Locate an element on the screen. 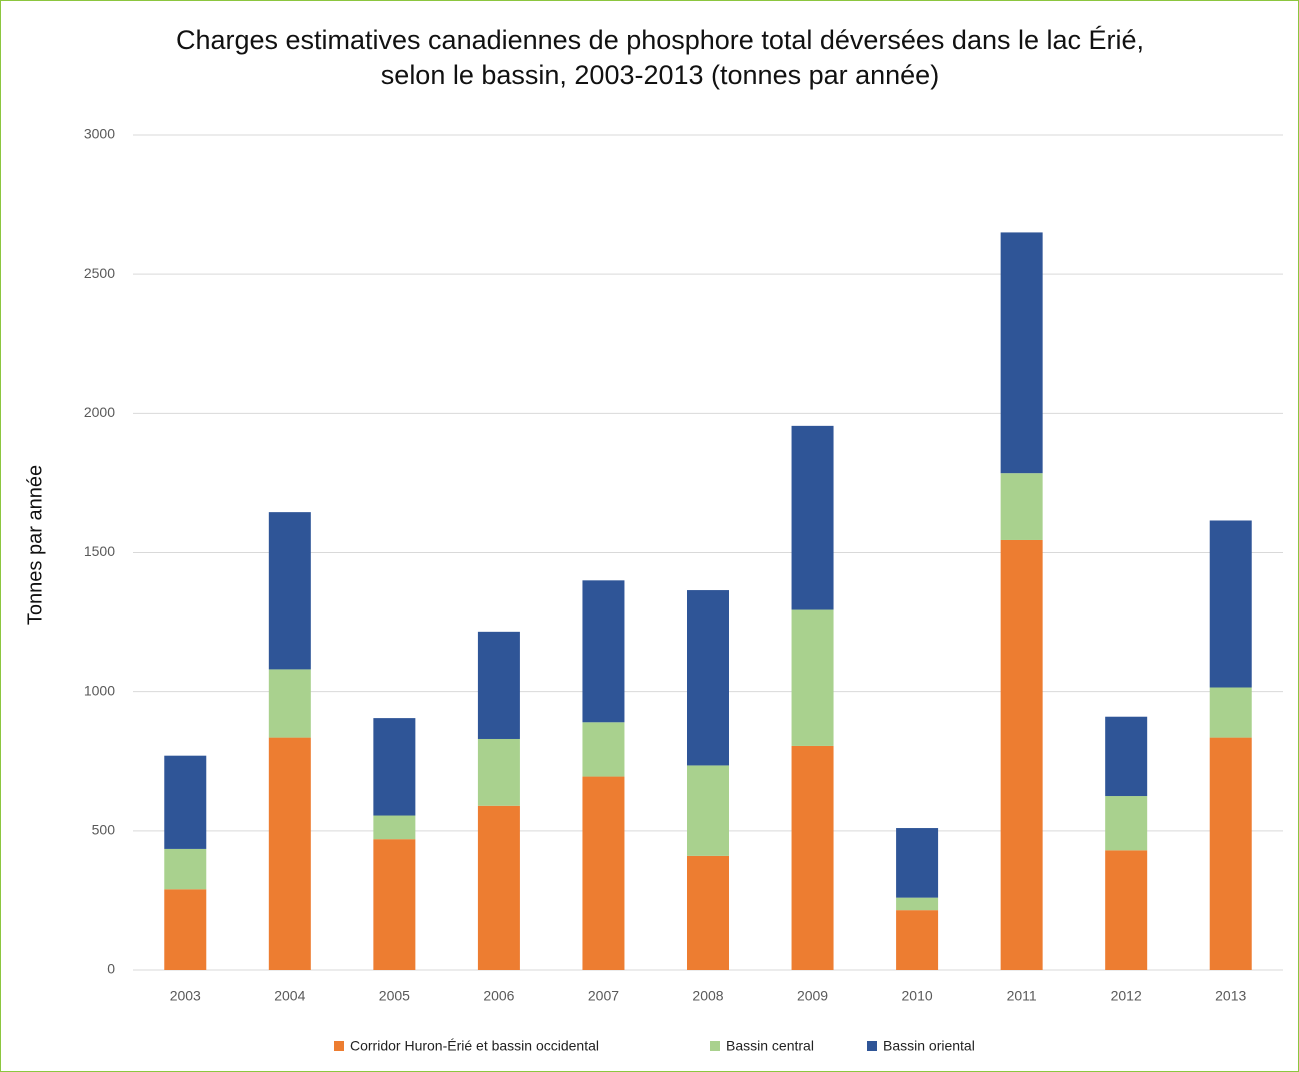 This screenshot has width=1299, height=1072. x-tick-label: 2006 is located at coordinates (498, 996).